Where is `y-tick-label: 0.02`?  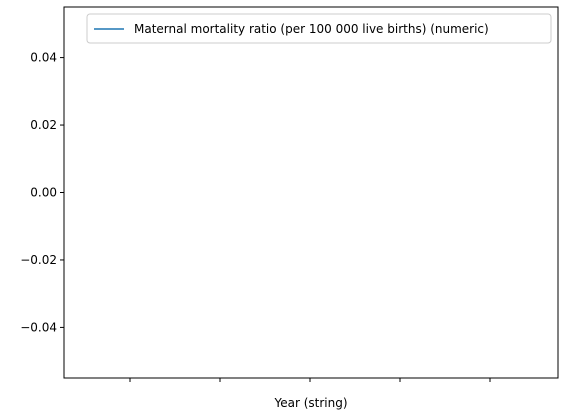
y-tick-label: 0.02 is located at coordinates (43, 125).